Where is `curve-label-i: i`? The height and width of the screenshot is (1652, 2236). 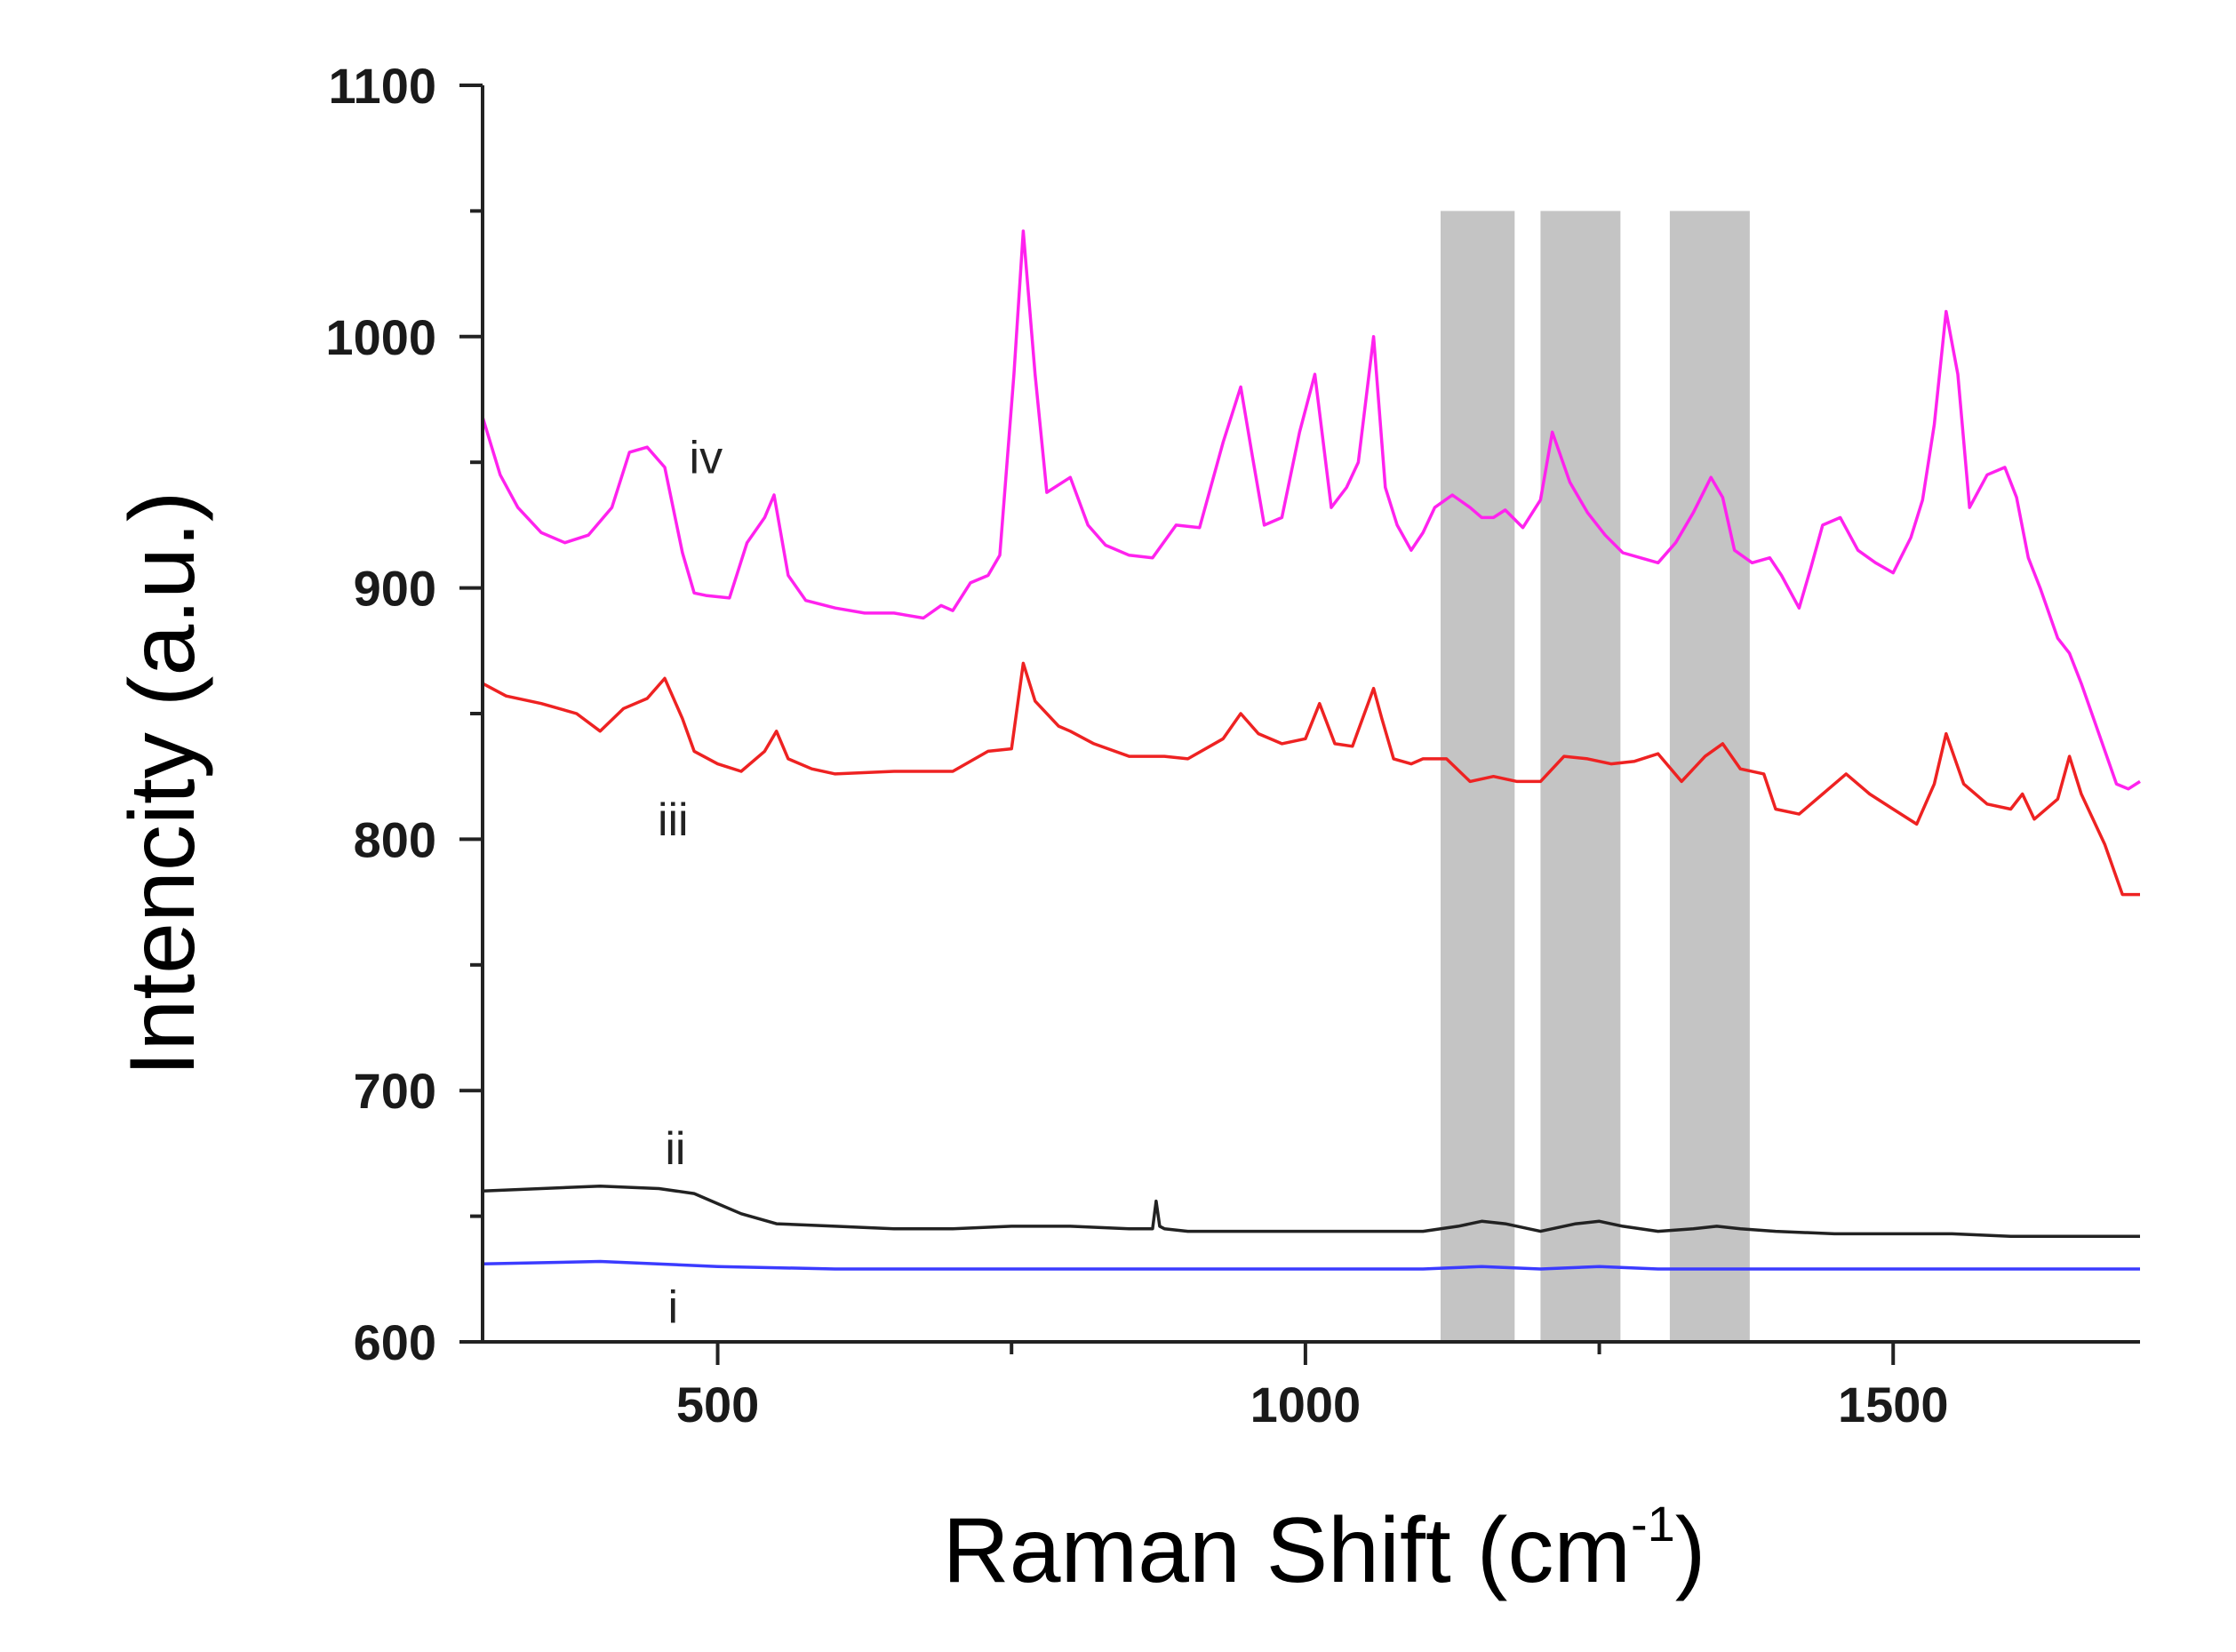 curve-label-i: i is located at coordinates (672, 1307).